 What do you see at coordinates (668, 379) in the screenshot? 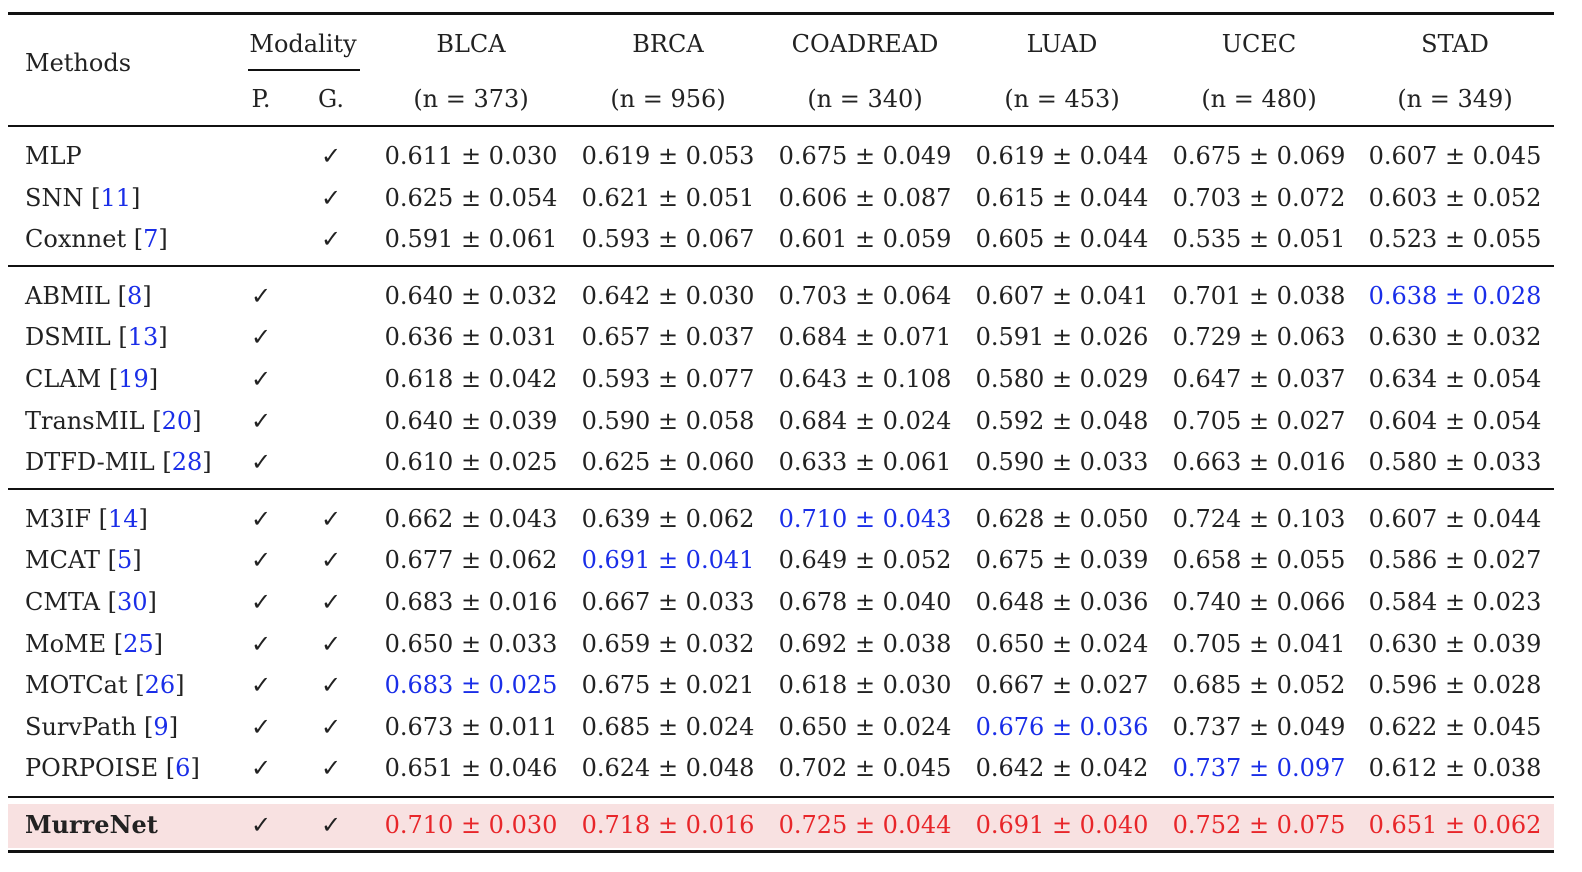
I see `metric-value: 0.593 ± 0.077` at bounding box center [668, 379].